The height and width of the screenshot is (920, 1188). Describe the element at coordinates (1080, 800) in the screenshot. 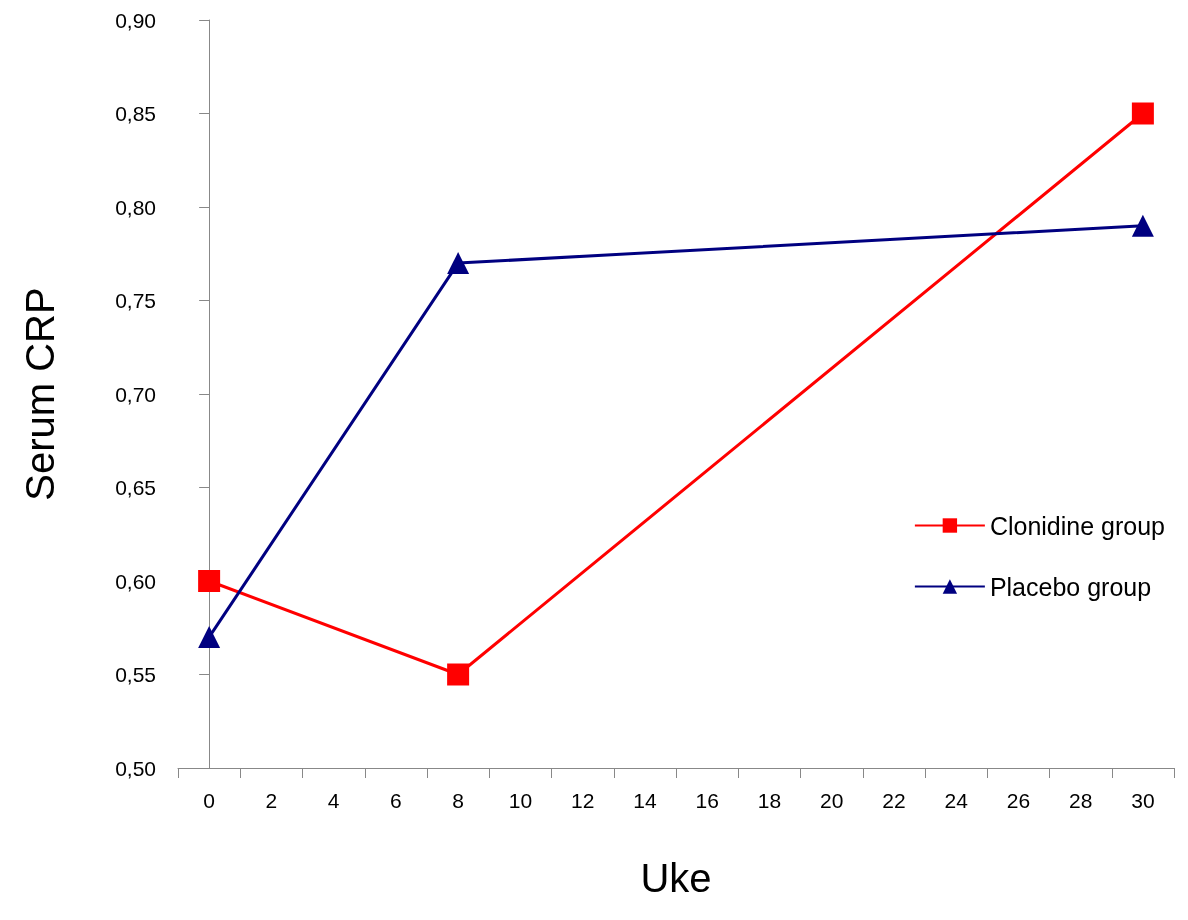

I see `x-tick-label: 28` at that location.